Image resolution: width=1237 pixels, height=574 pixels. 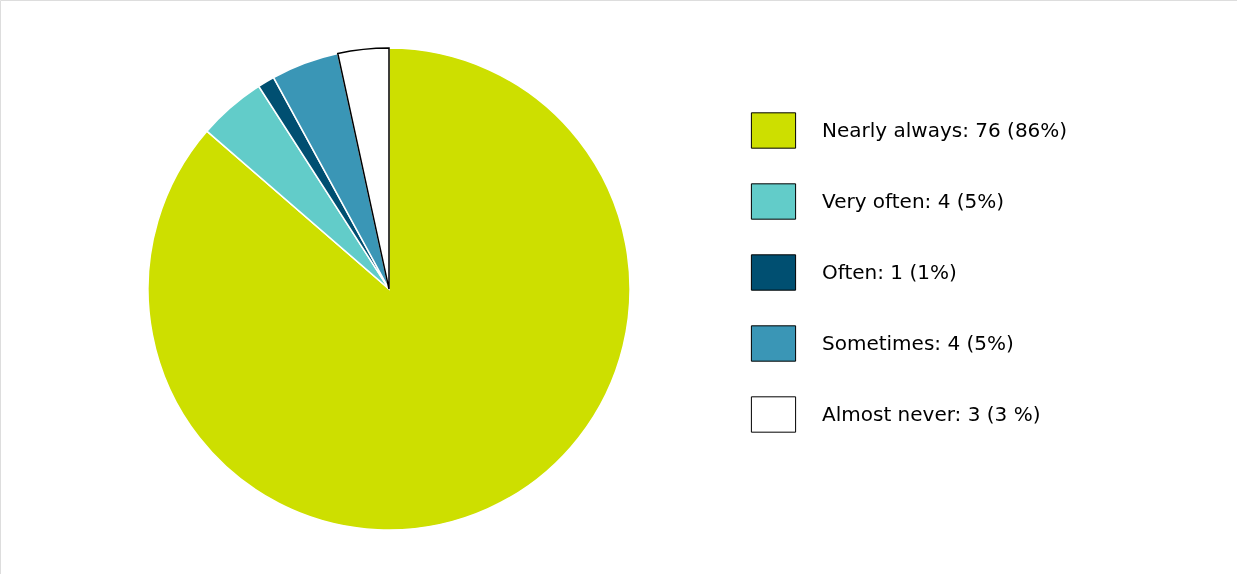 I want to click on legend-label: Nearly always: 76 (86%), so click(x=945, y=129).